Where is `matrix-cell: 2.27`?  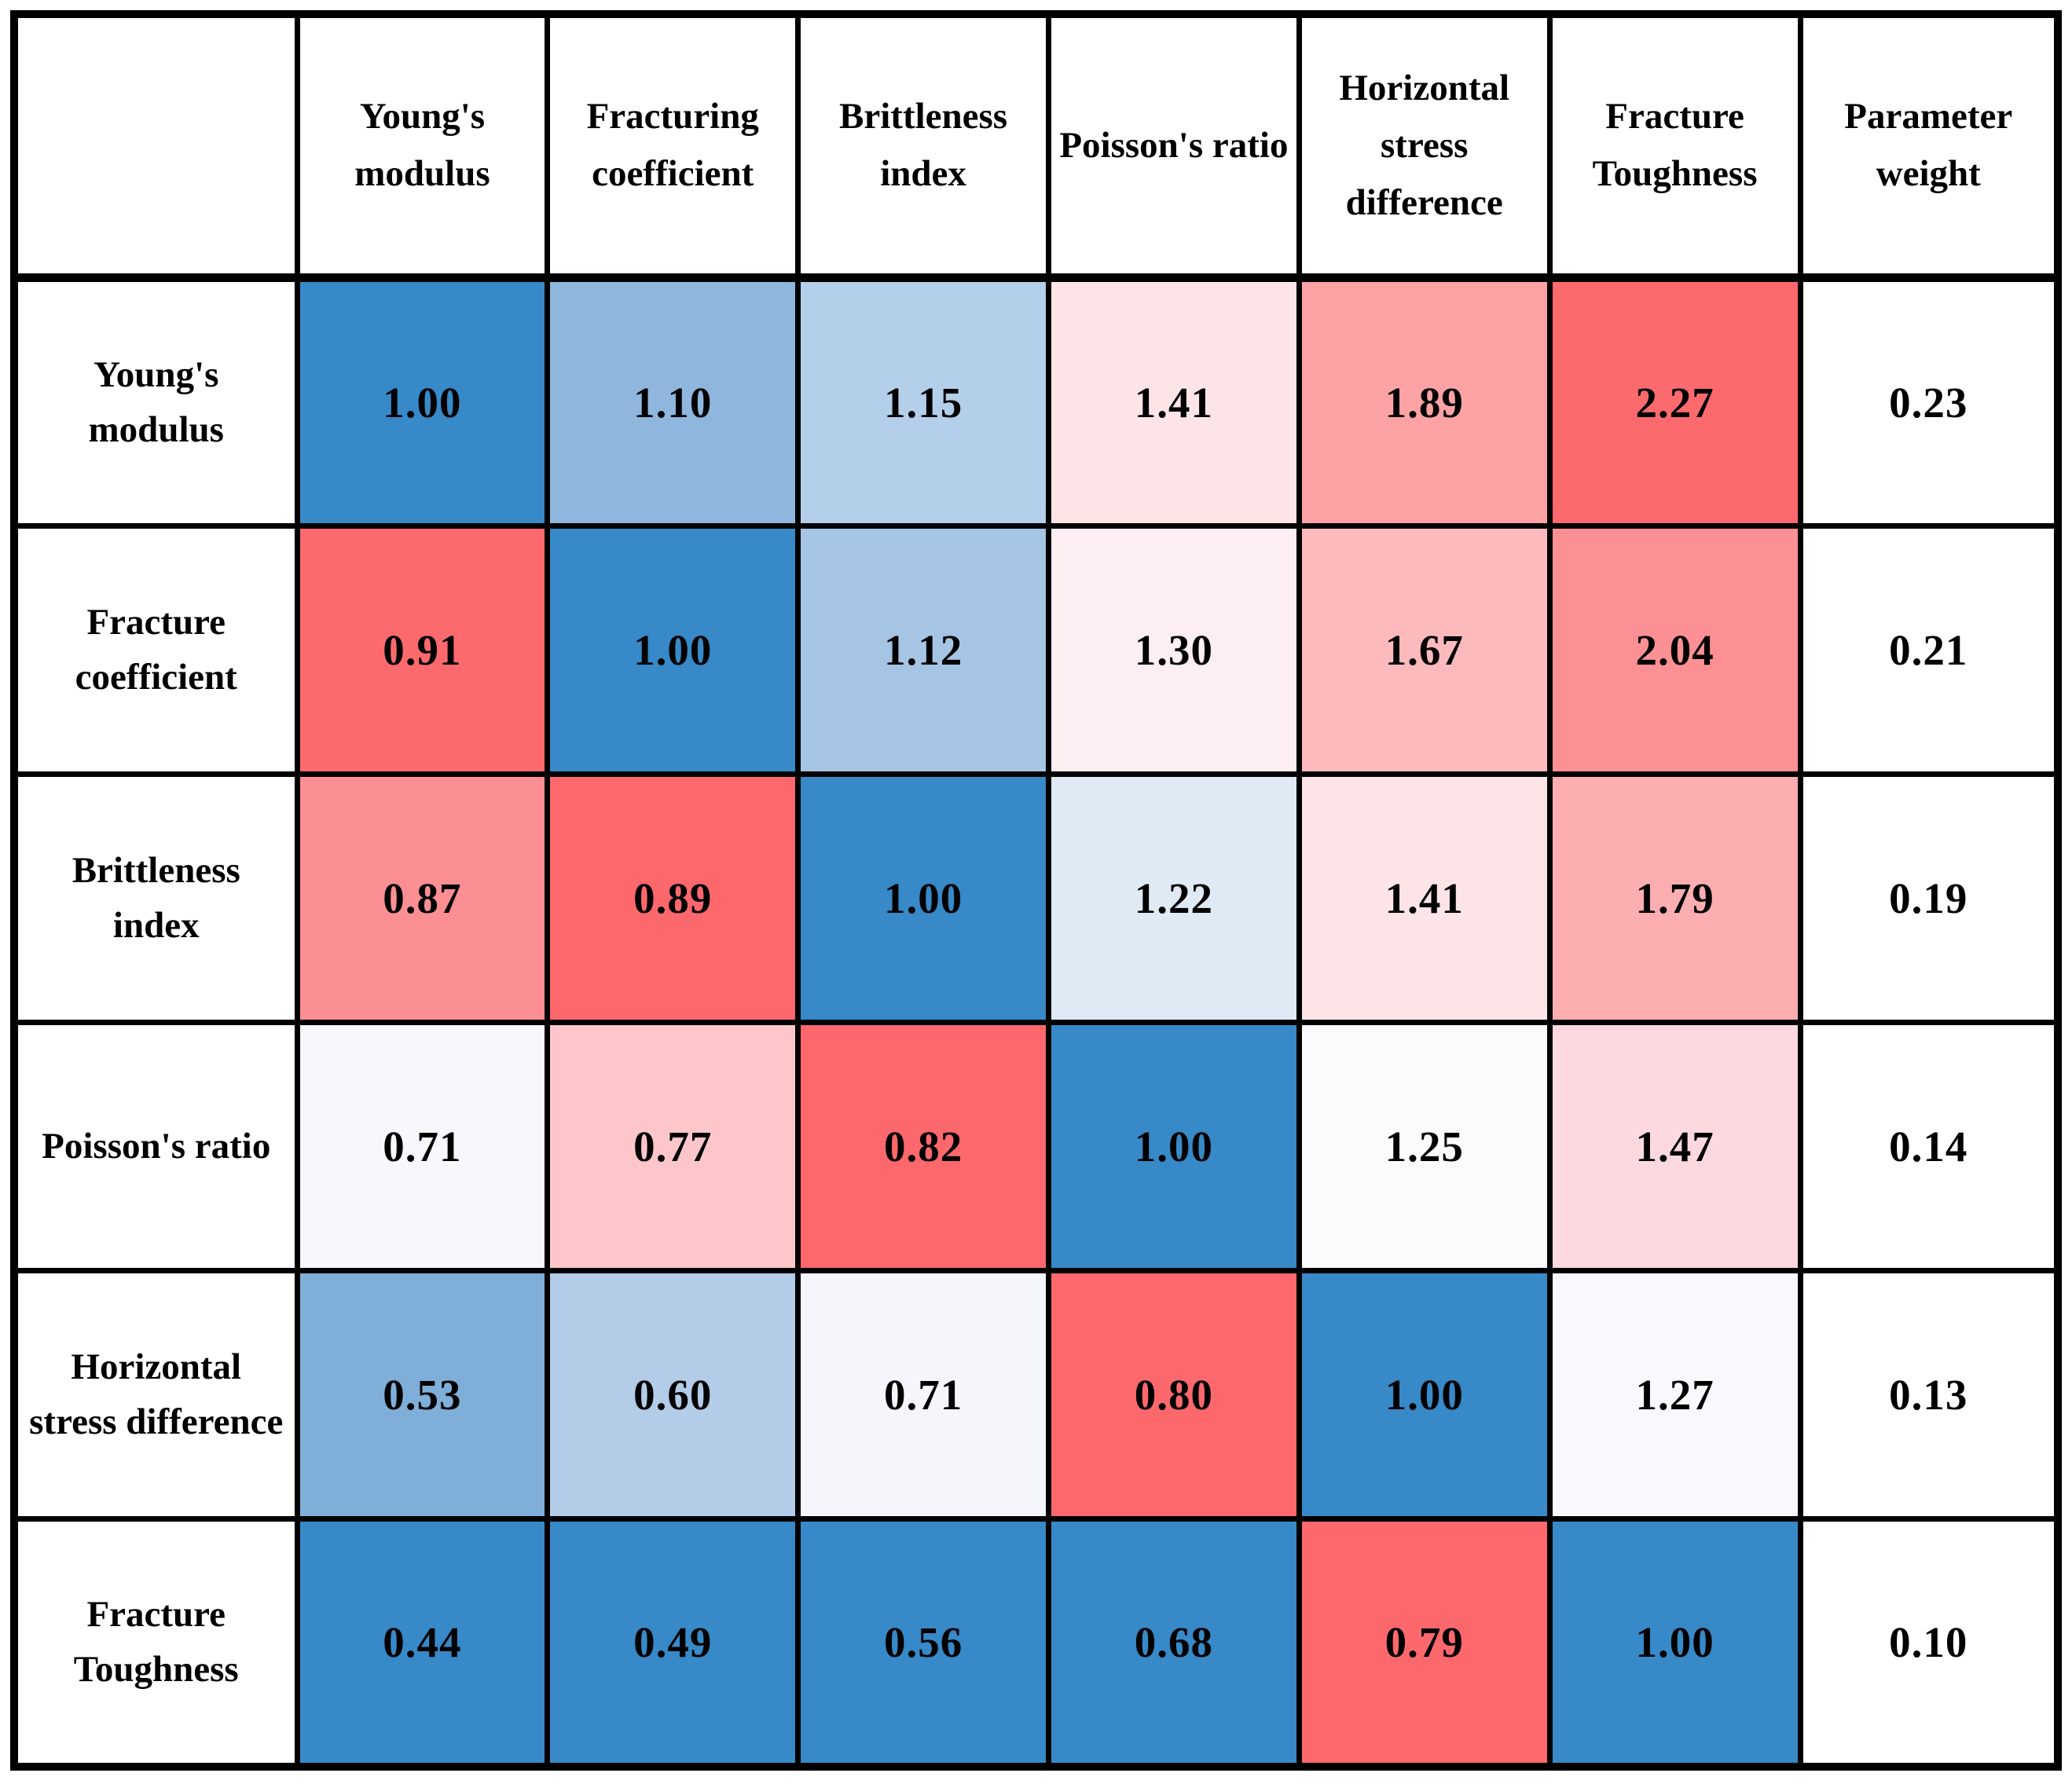
matrix-cell: 2.27 is located at coordinates (1674, 401).